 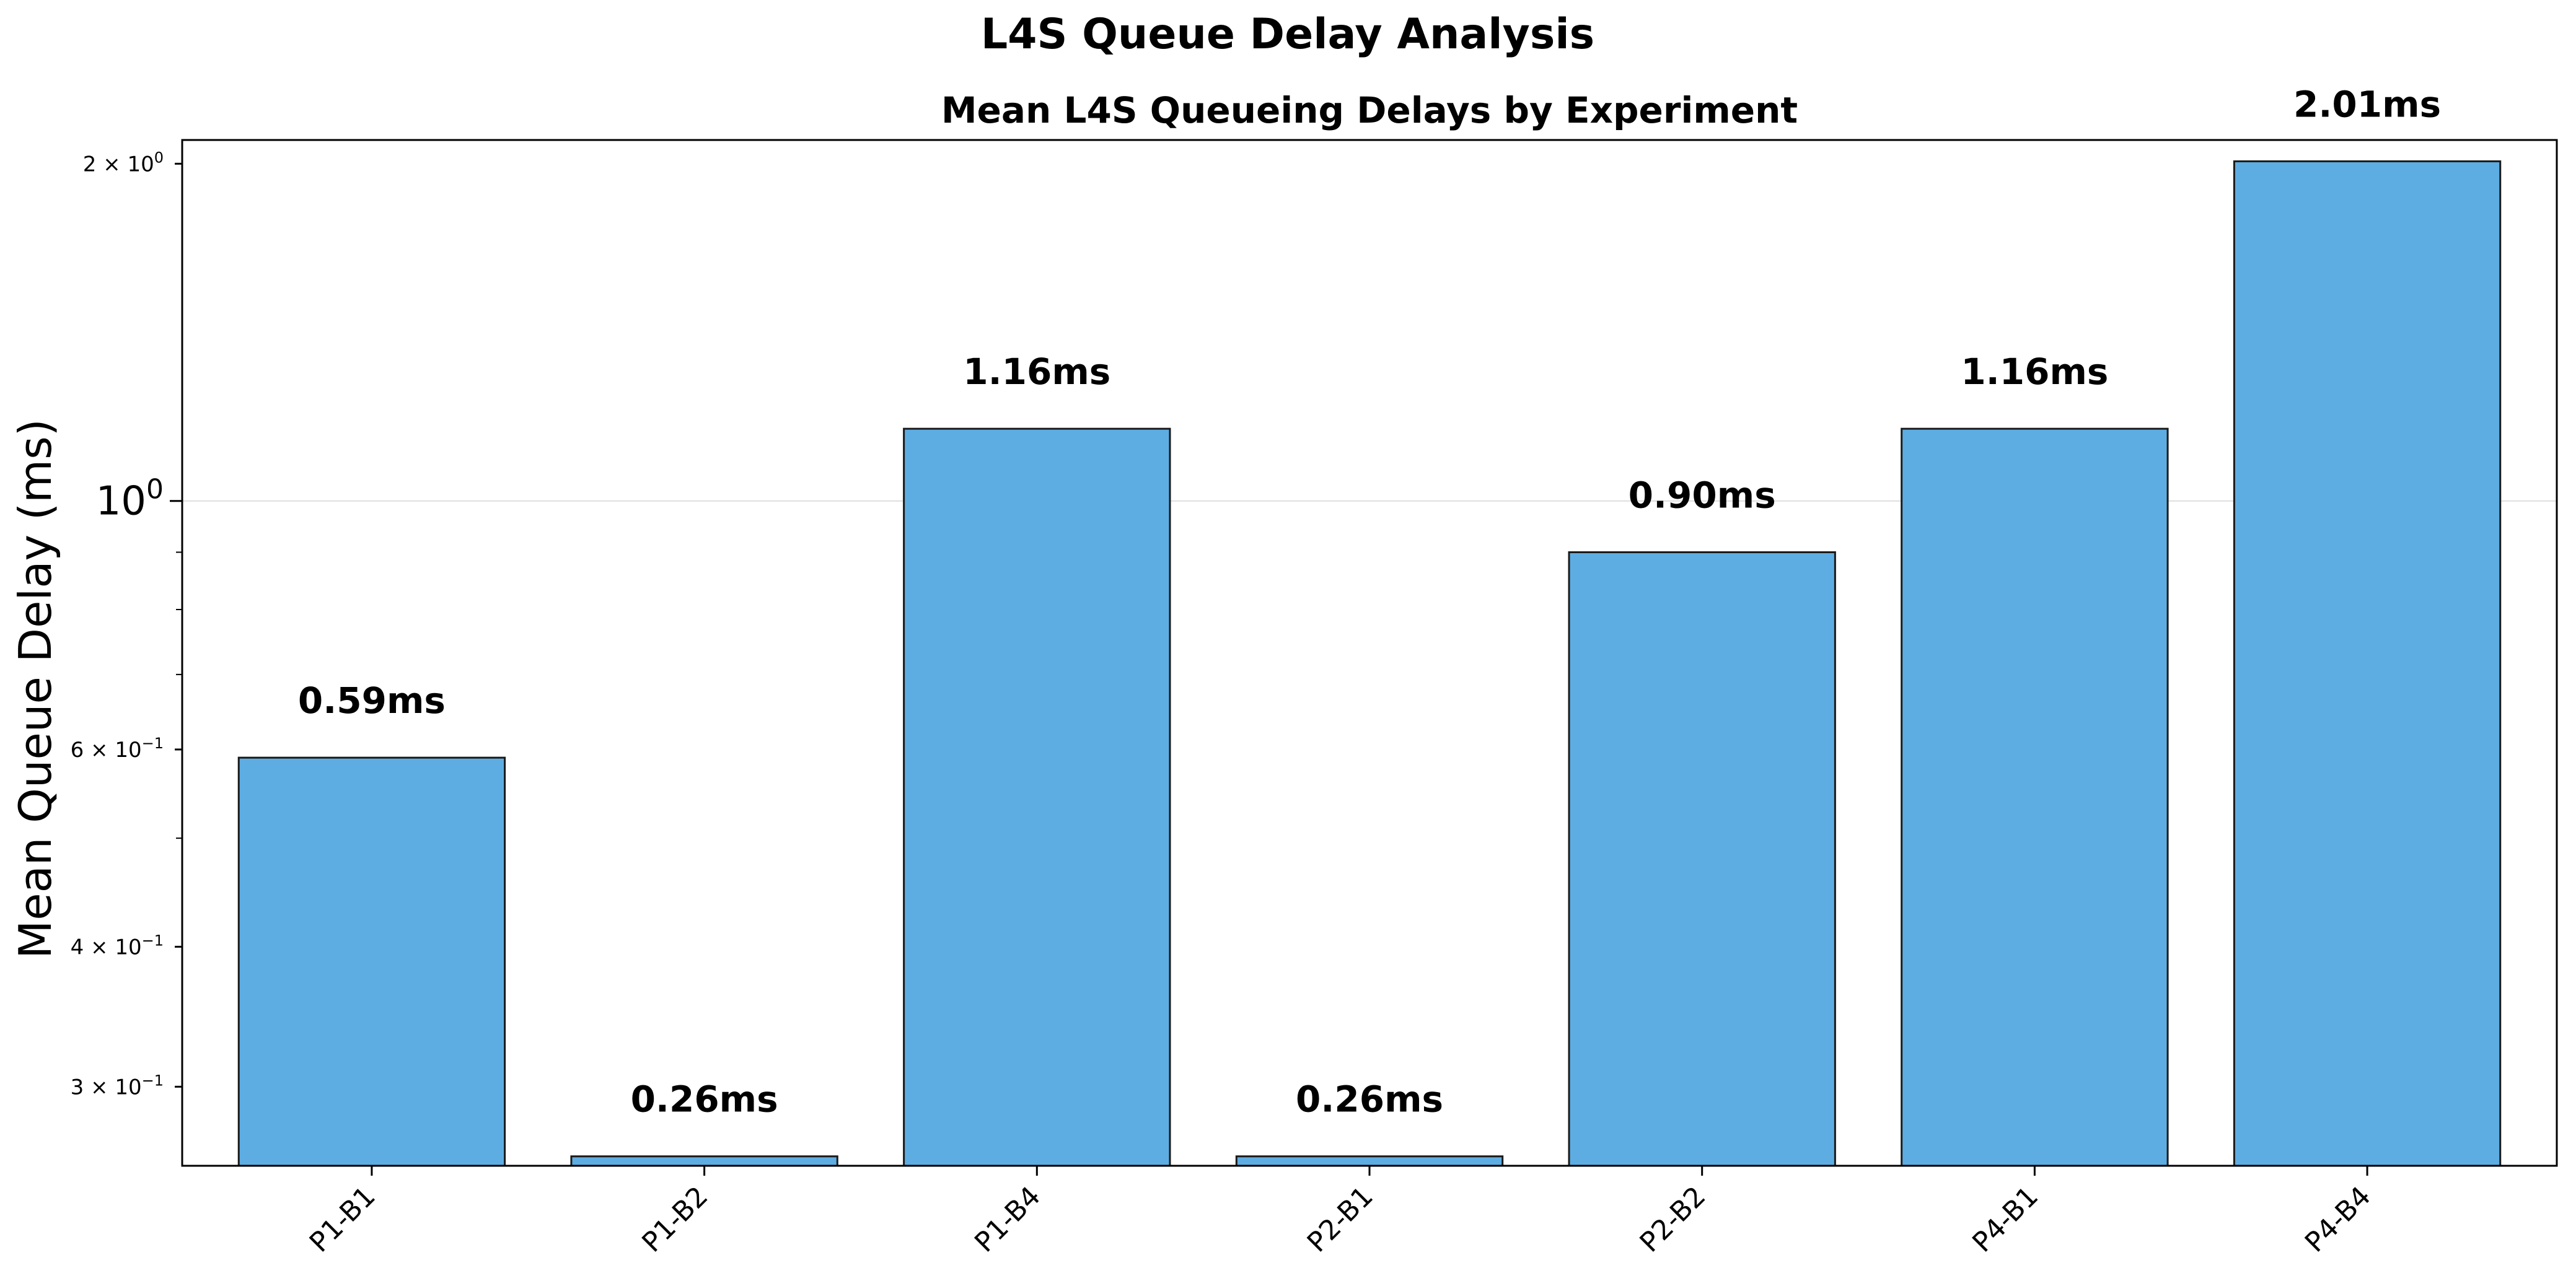 I want to click on data-label: 0.59ms, so click(x=372, y=701).